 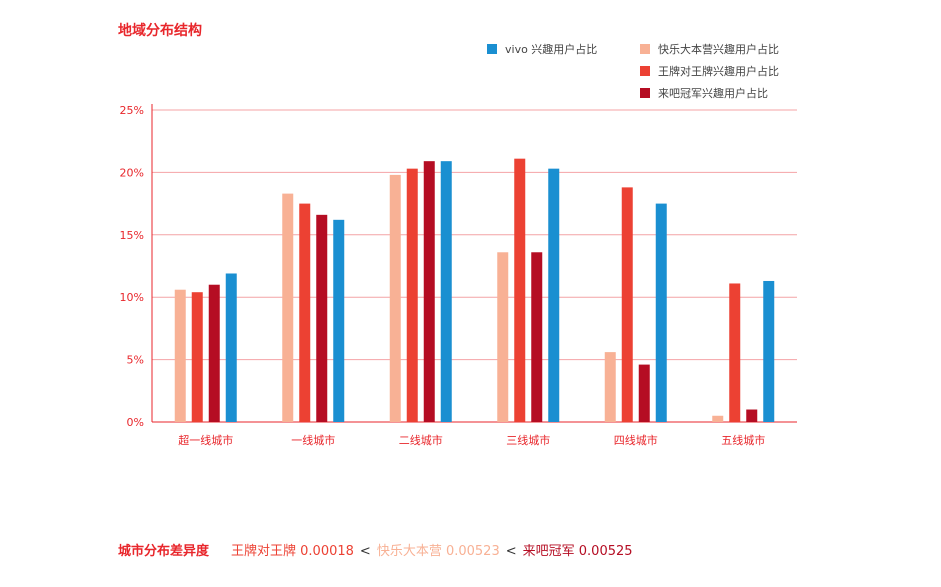 I want to click on y-tick-label: 15%, so click(x=132, y=235).